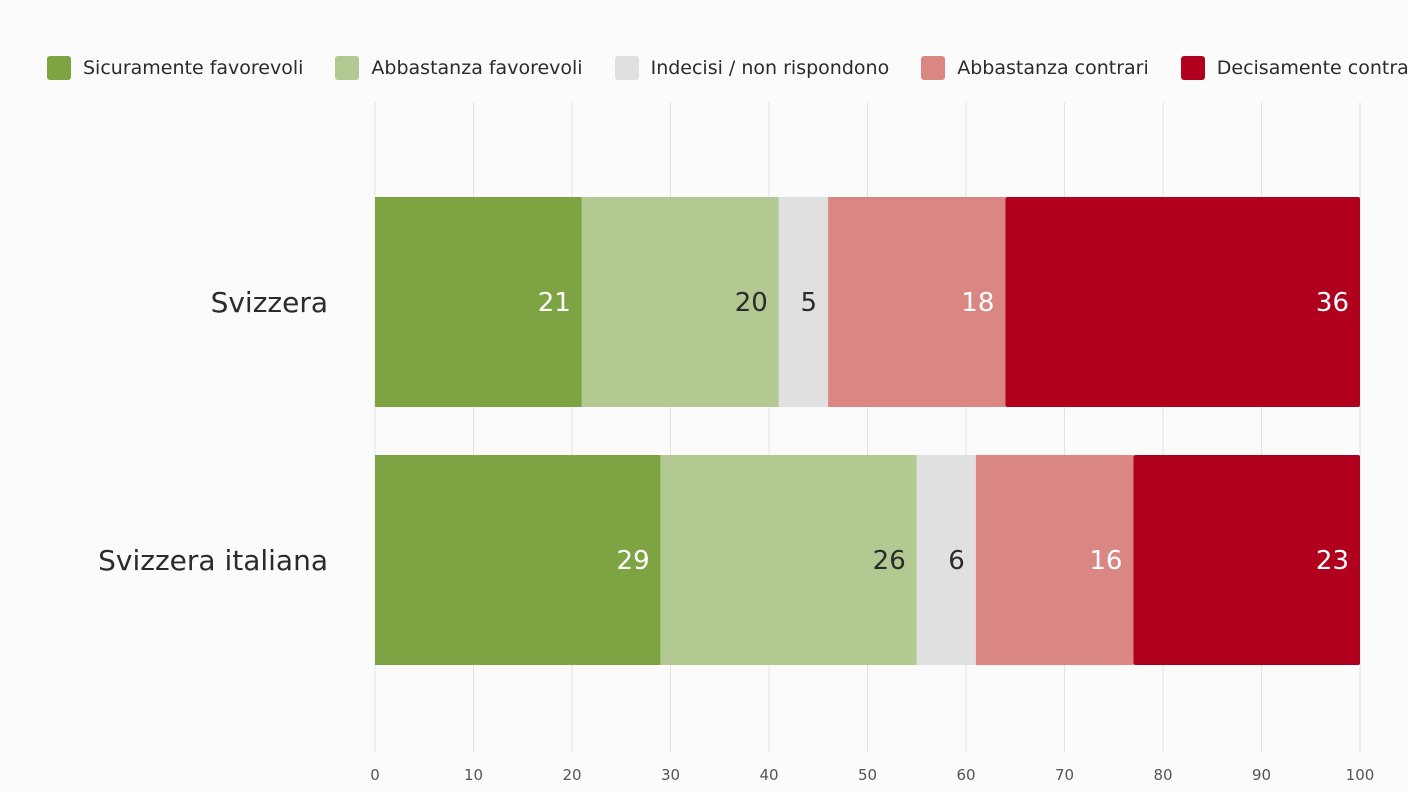 The image size is (1408, 792). I want to click on x-tick-label: 0, so click(375, 775).